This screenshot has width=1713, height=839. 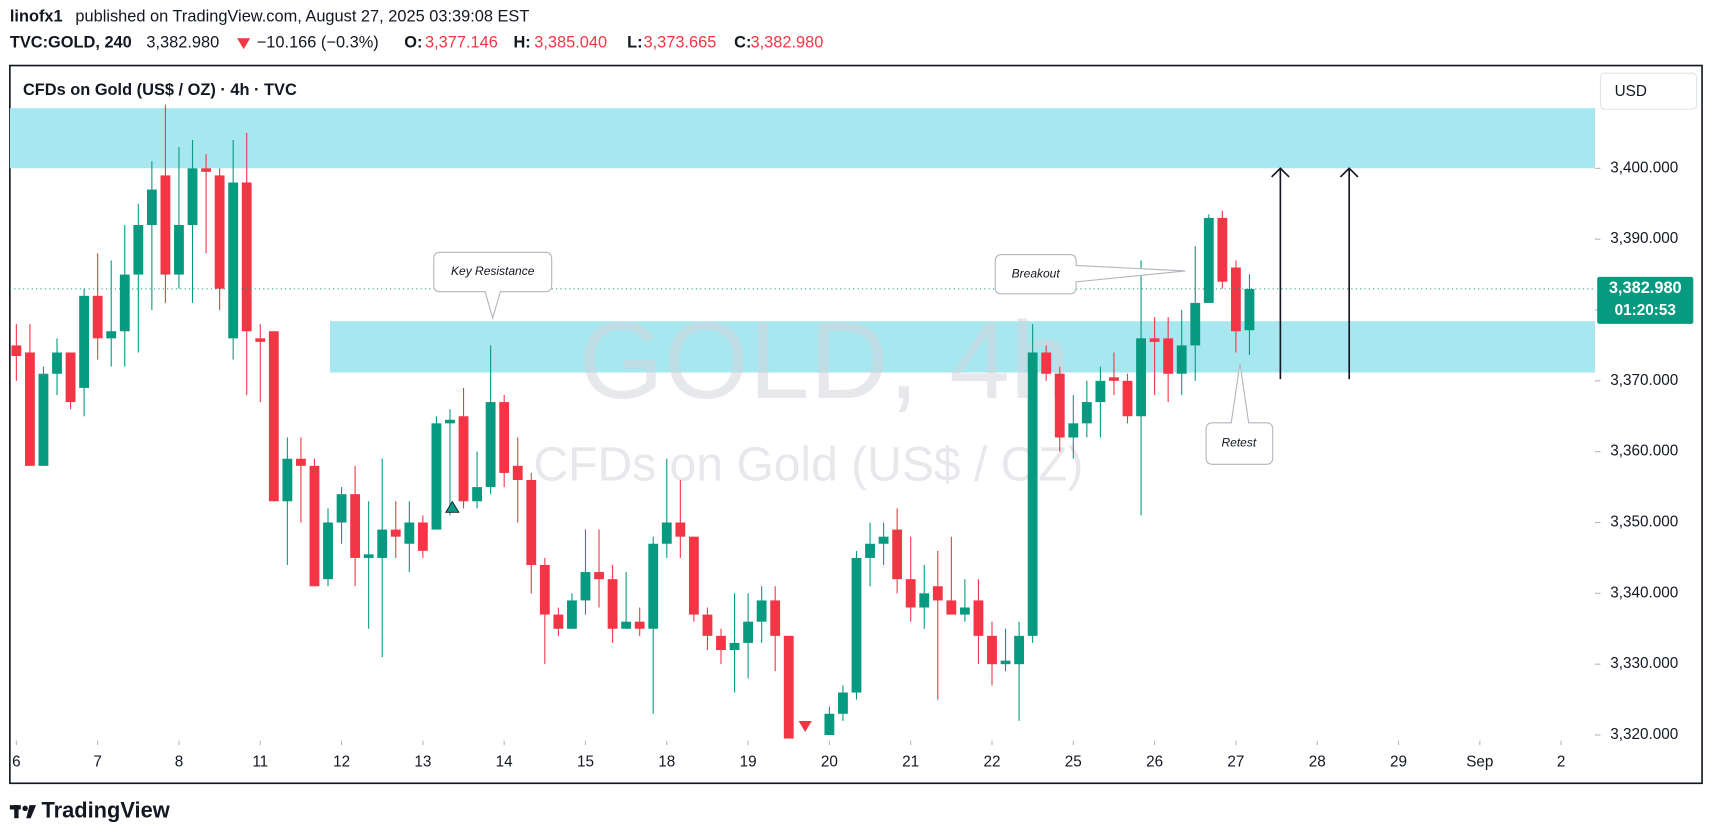 I want to click on callouts, so click(x=853, y=358).